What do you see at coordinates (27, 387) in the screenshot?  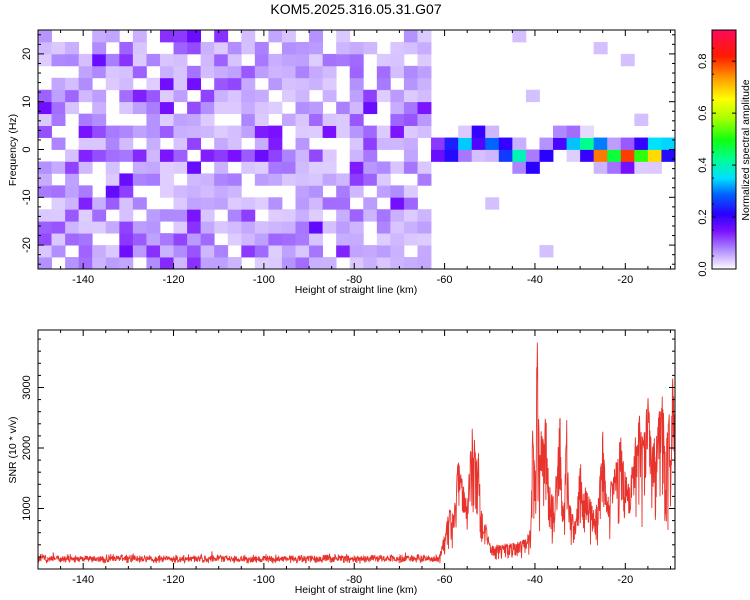 I see `y-tick-label: 3000` at bounding box center [27, 387].